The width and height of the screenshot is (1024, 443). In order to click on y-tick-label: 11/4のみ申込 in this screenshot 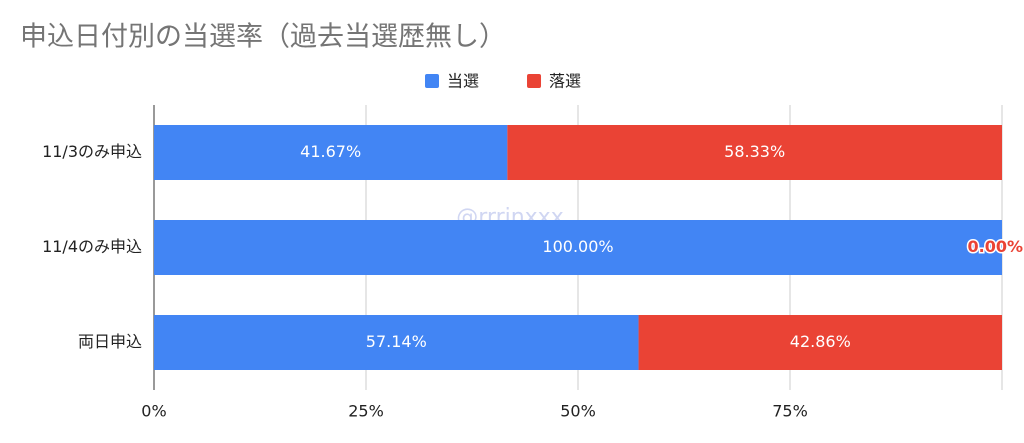, I will do `click(92, 246)`.